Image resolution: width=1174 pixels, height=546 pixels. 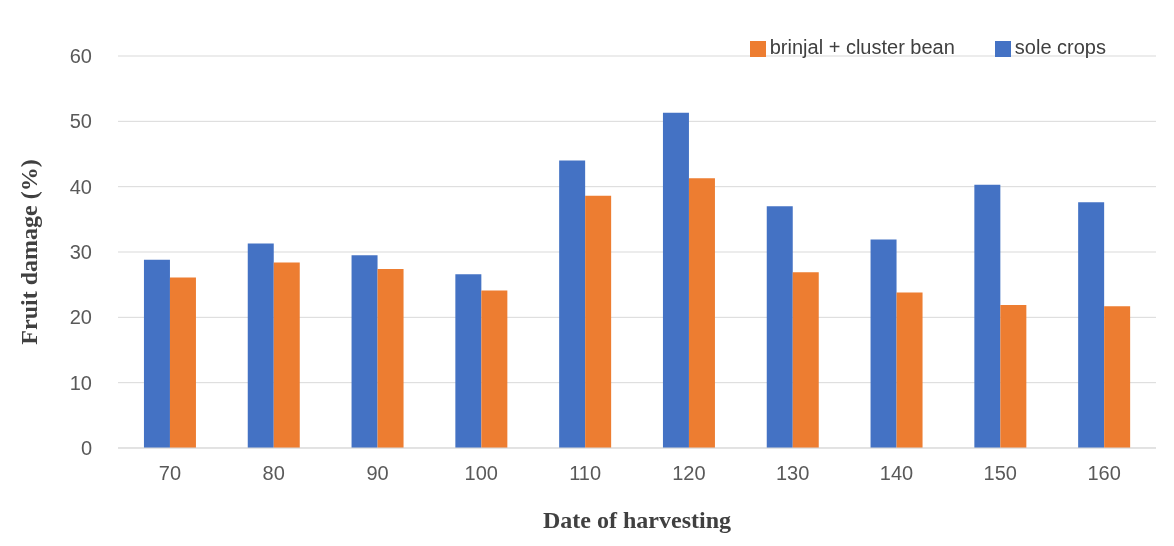 What do you see at coordinates (28, 252) in the screenshot?
I see `y-axis-title: Fruit damage (%)` at bounding box center [28, 252].